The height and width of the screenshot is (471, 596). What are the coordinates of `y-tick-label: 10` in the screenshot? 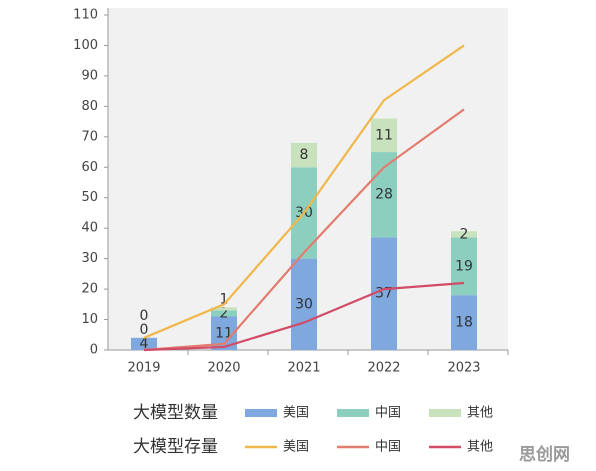 It's located at (89, 319).